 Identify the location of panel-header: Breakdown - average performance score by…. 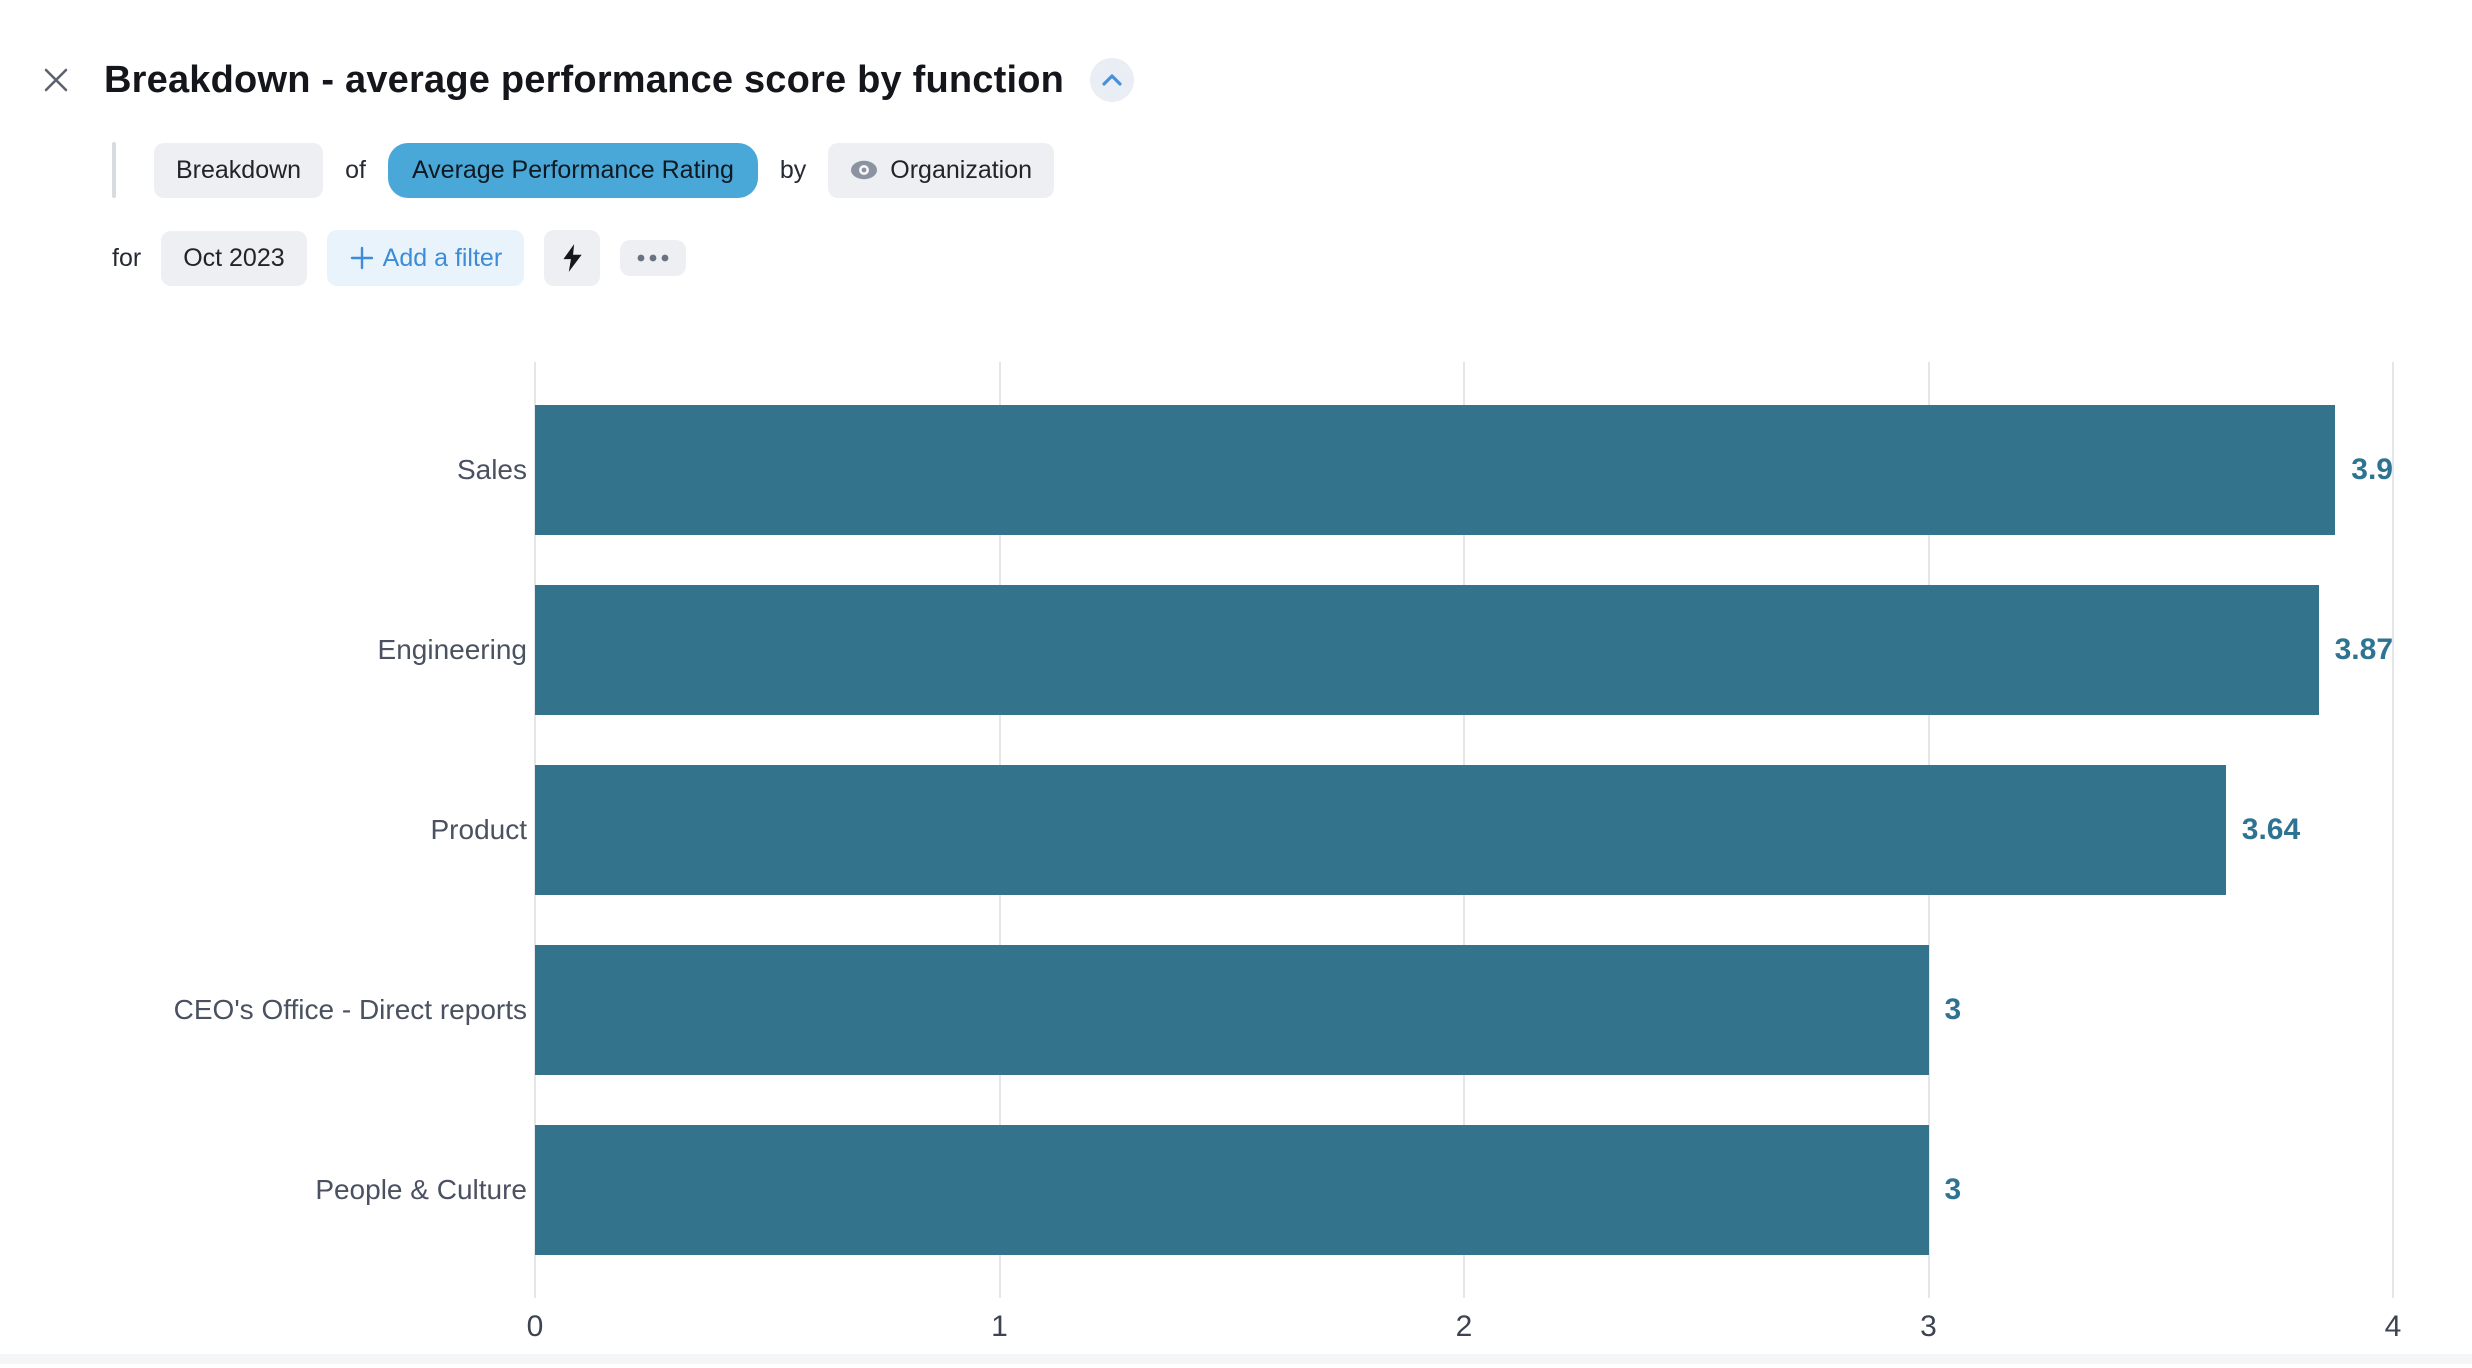
(1236, 51).